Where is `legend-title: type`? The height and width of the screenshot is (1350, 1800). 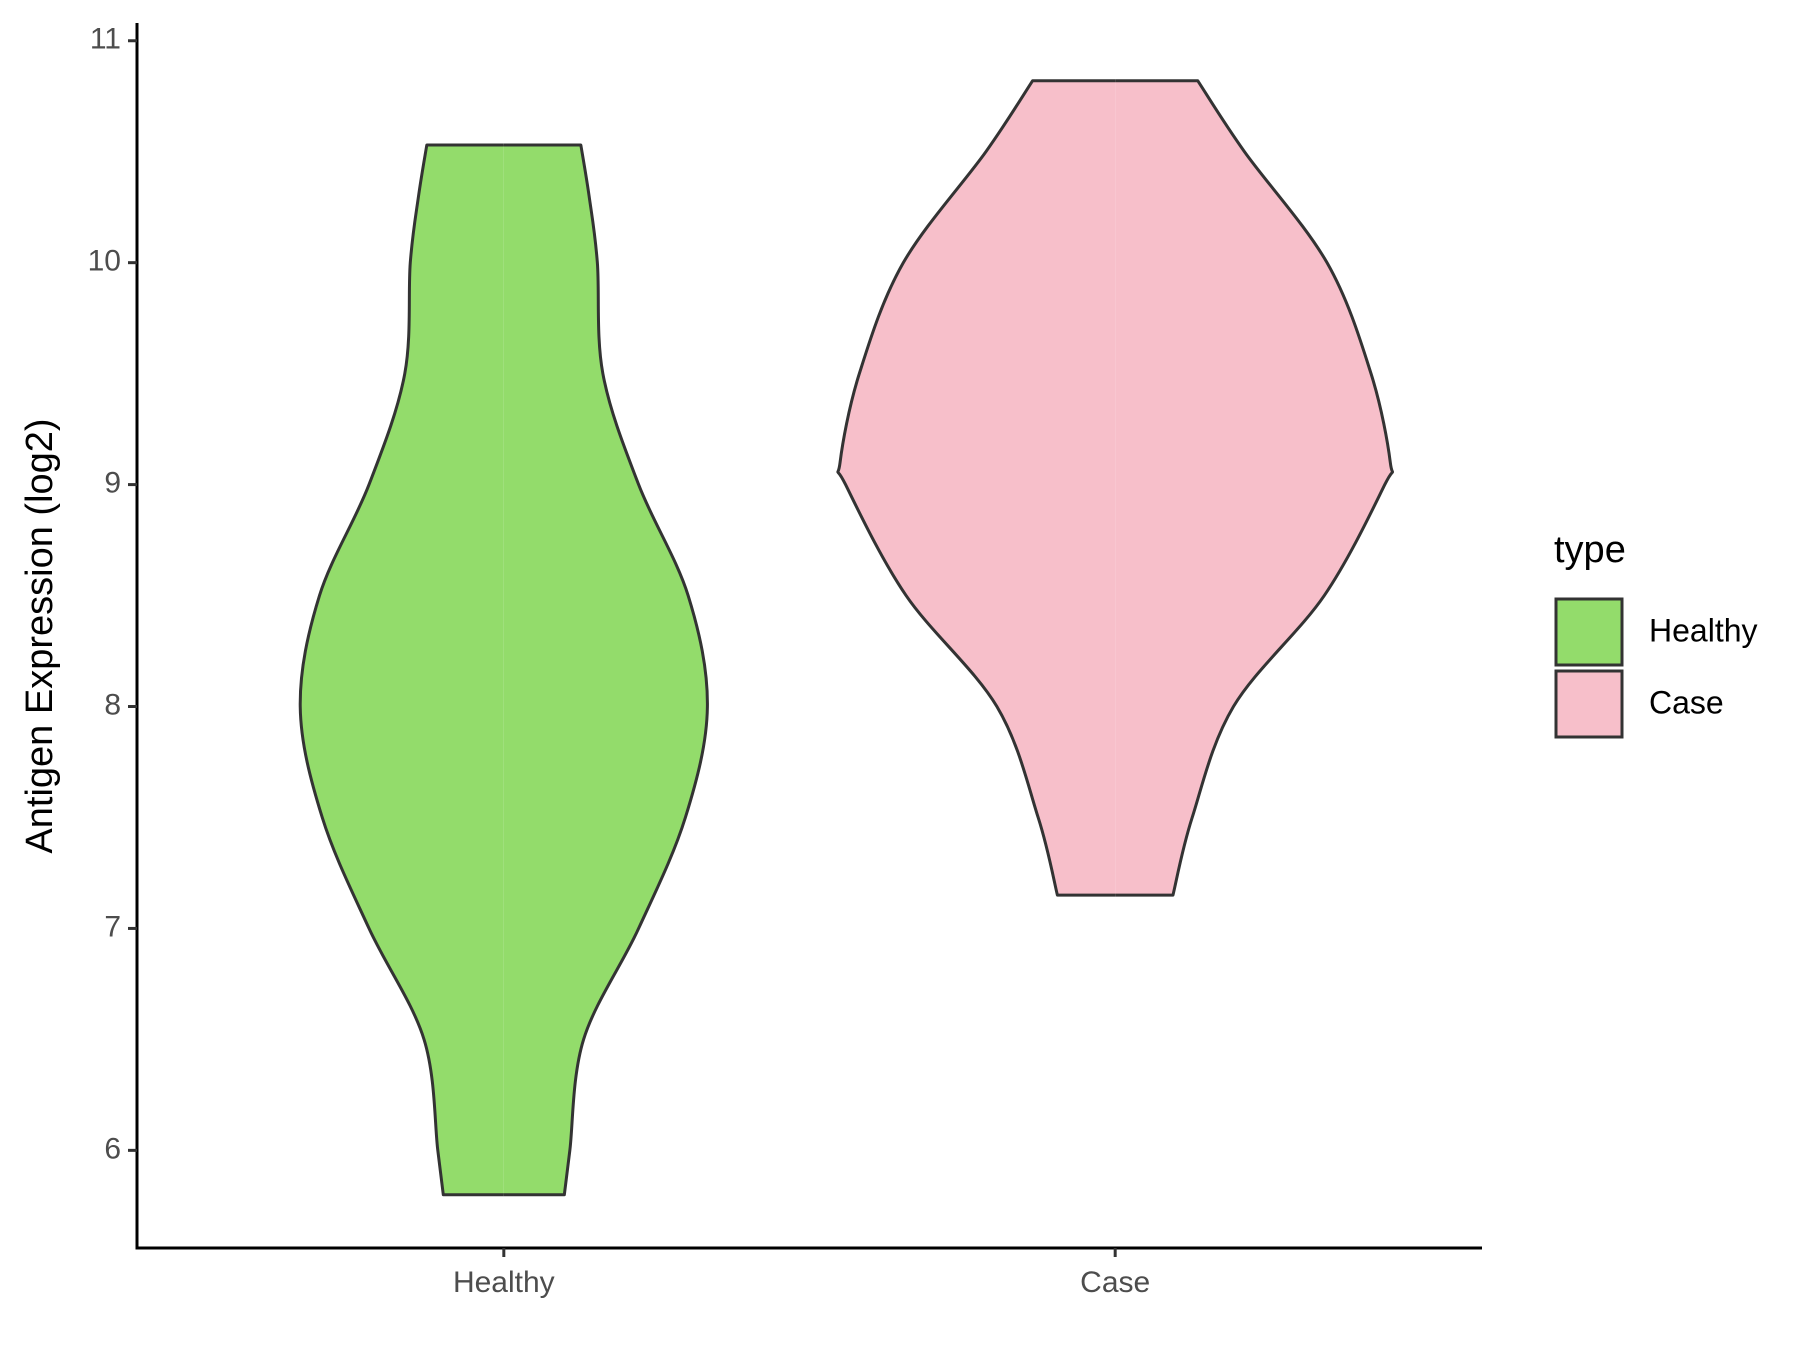 legend-title: type is located at coordinates (1590, 550).